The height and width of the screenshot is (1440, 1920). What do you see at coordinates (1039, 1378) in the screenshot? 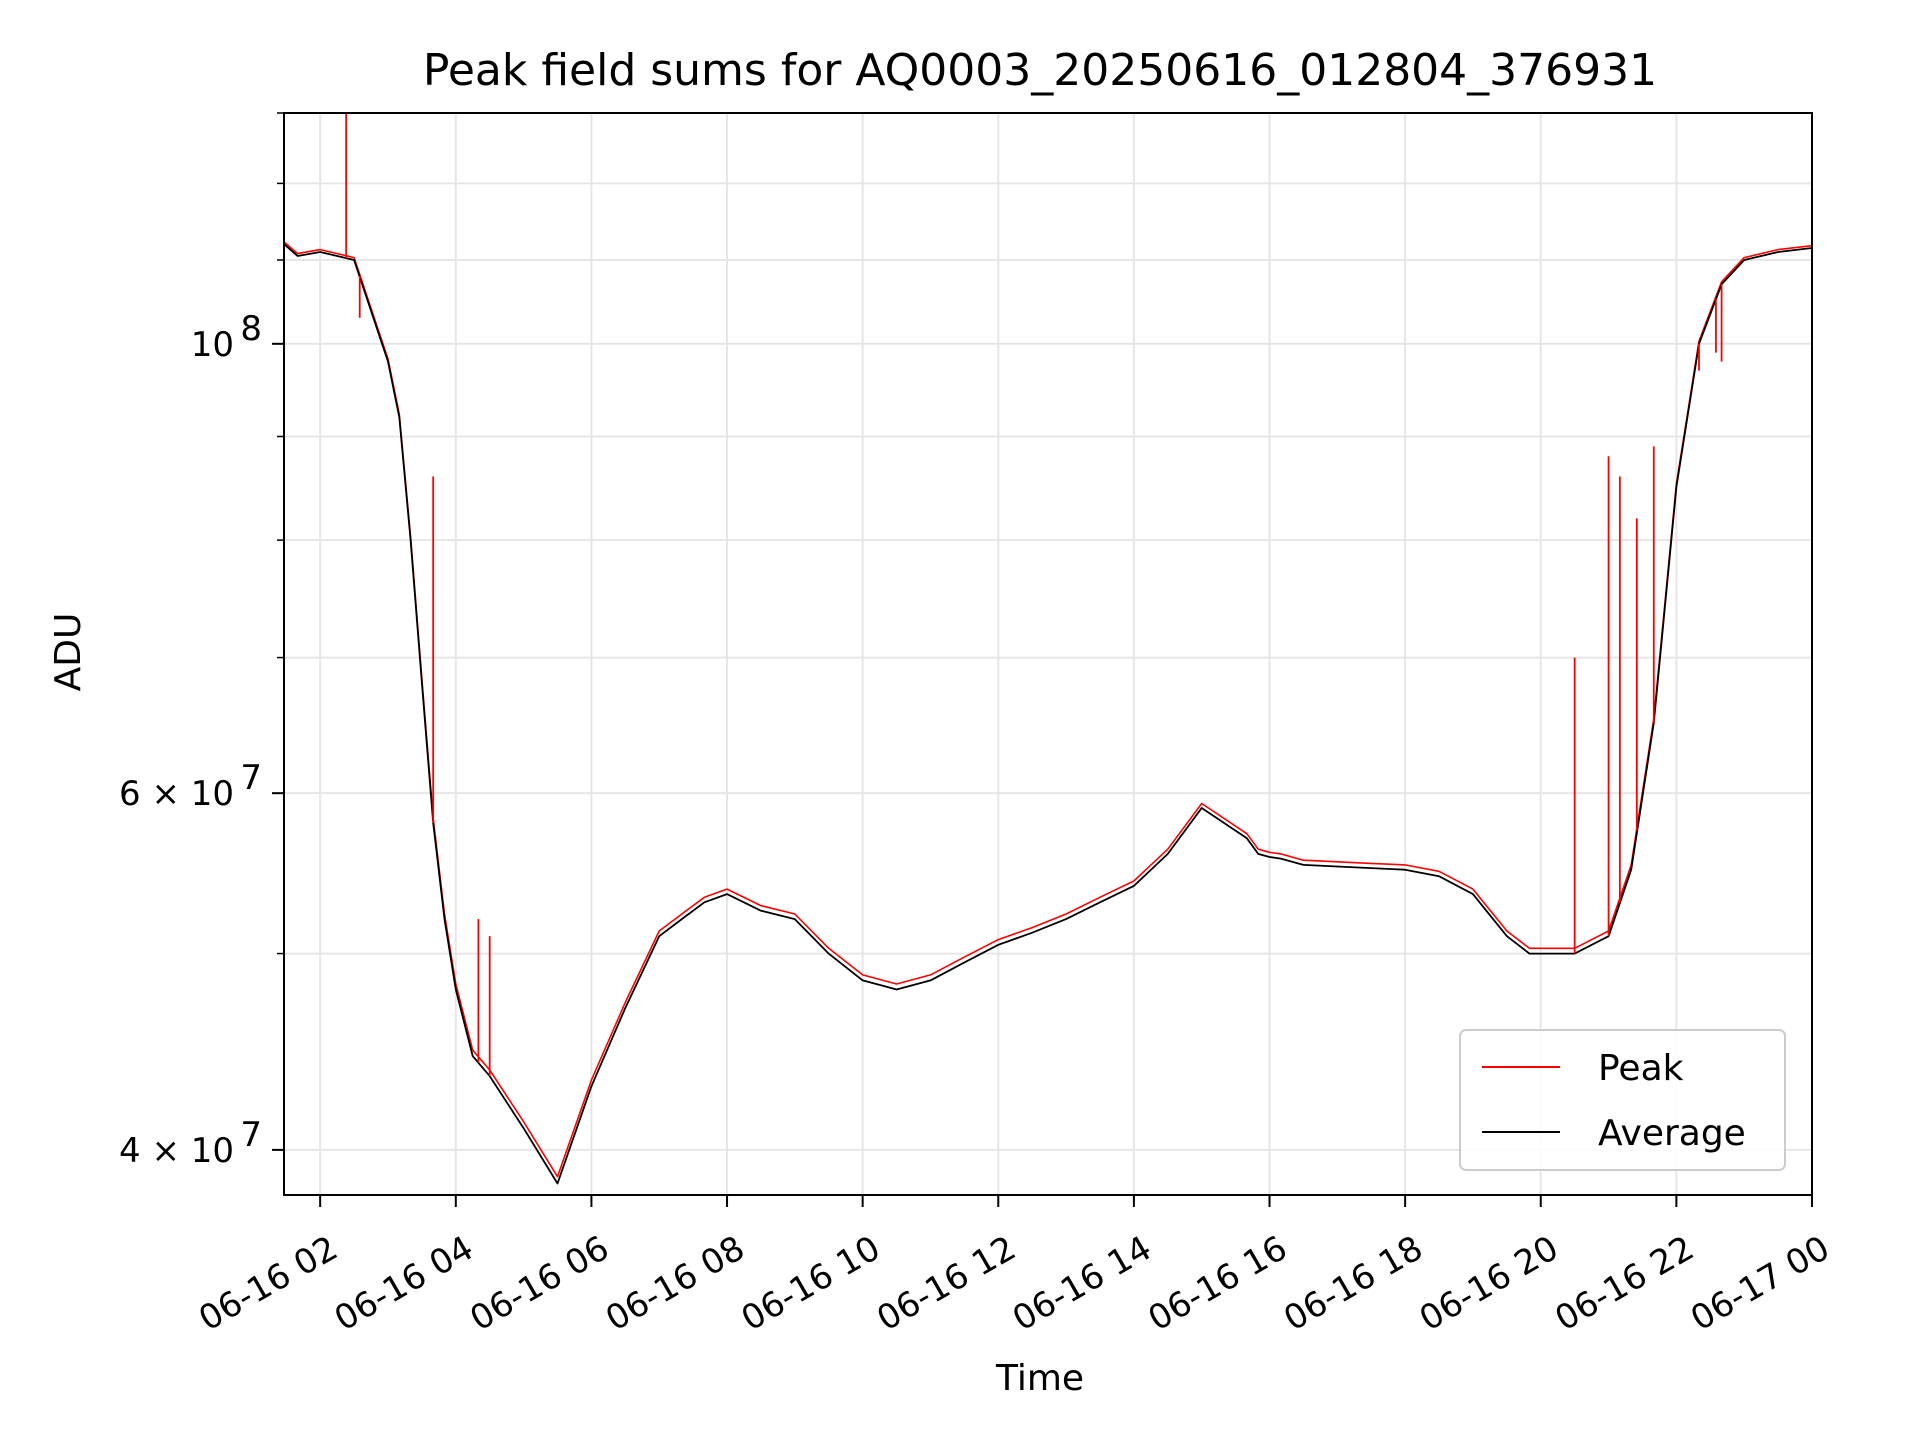
I see `x-axis-label: Time` at bounding box center [1039, 1378].